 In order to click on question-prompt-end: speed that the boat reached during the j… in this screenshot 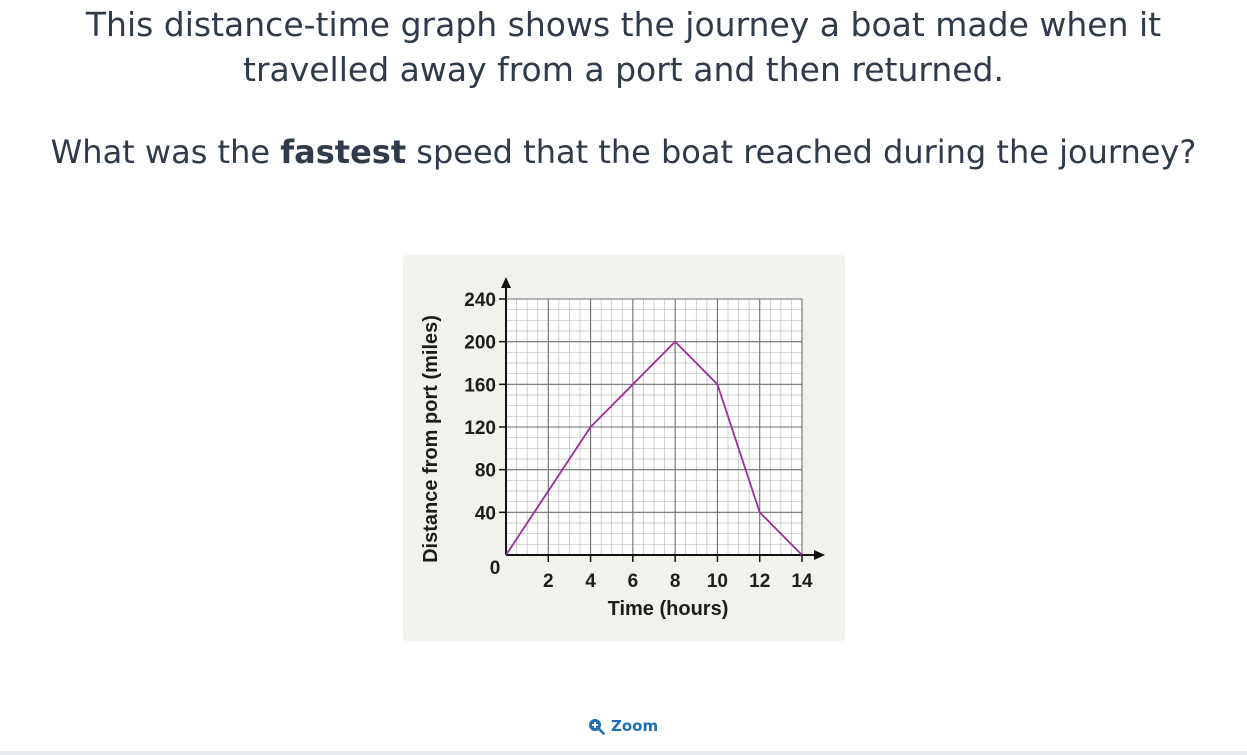, I will do `click(801, 152)`.